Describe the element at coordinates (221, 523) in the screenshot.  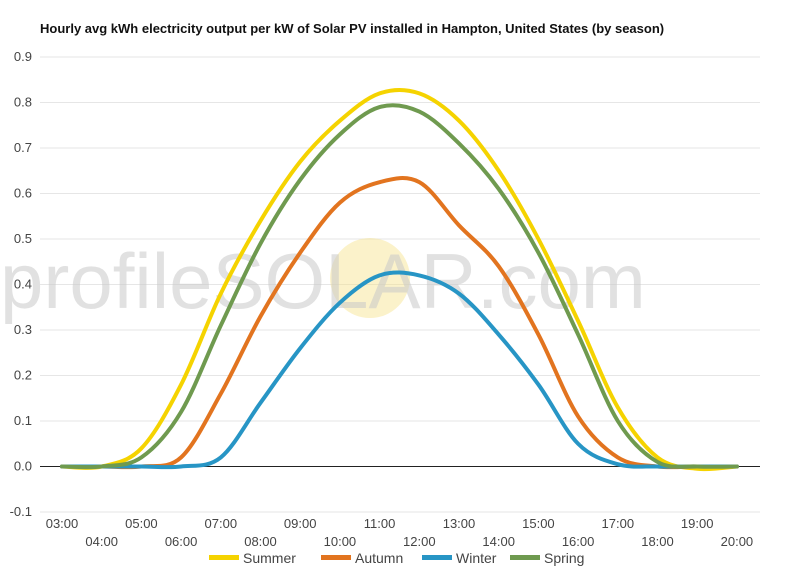
I see `x-tick-label: 07:00` at that location.